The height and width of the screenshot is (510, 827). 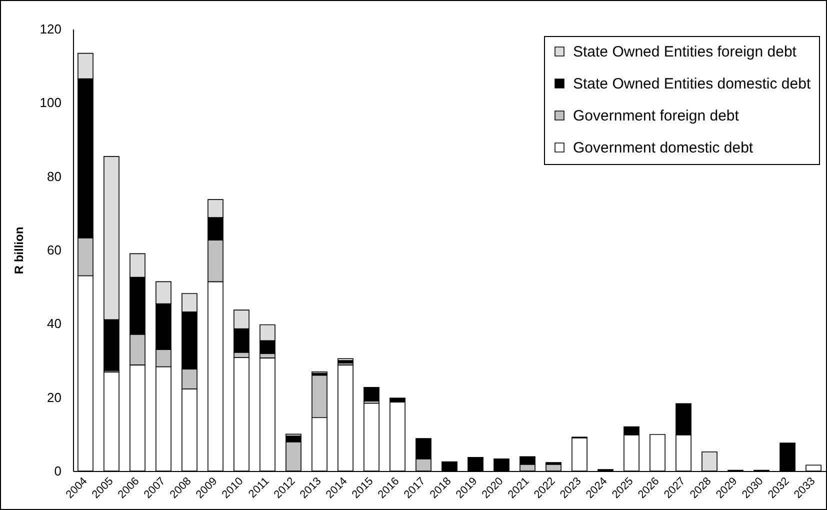 I want to click on legend-label: State Owned Entities domestic debt, so click(x=692, y=84).